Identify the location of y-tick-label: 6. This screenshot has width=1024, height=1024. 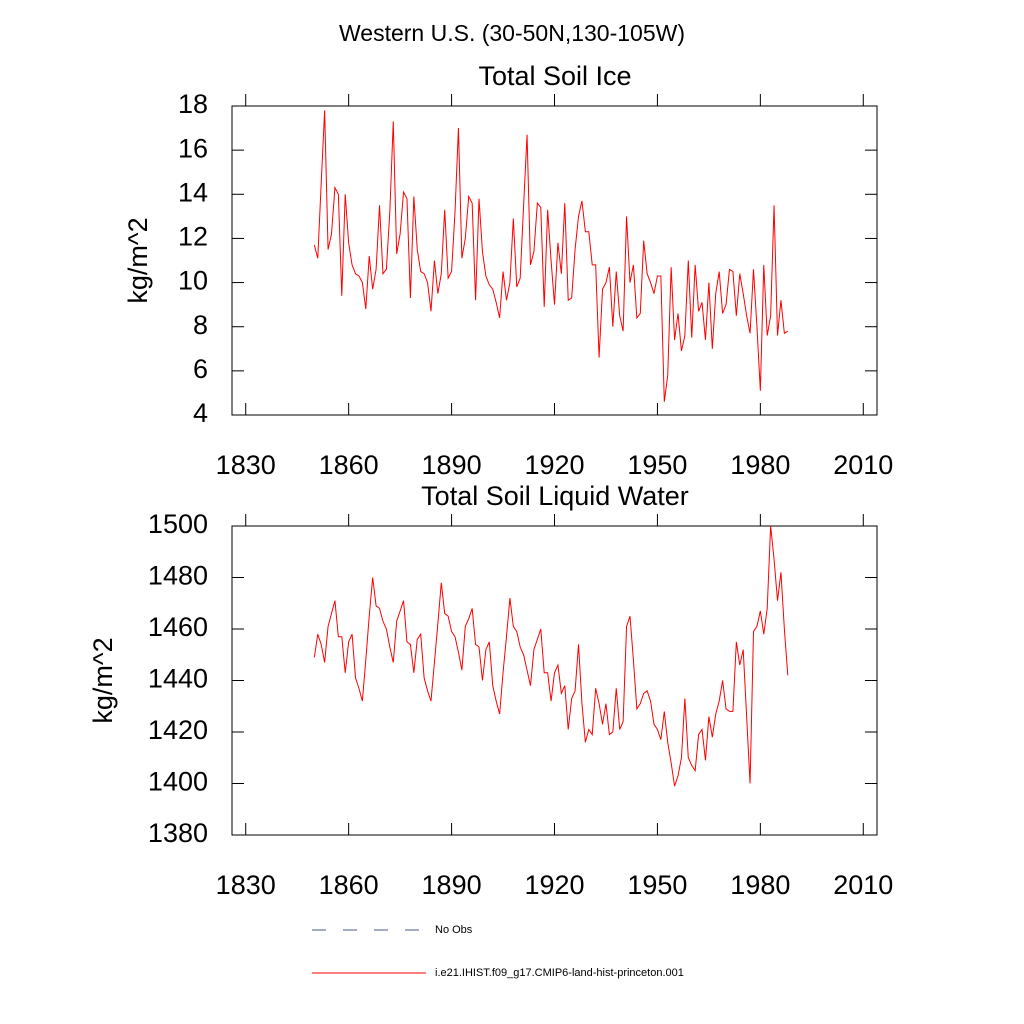
(200, 369).